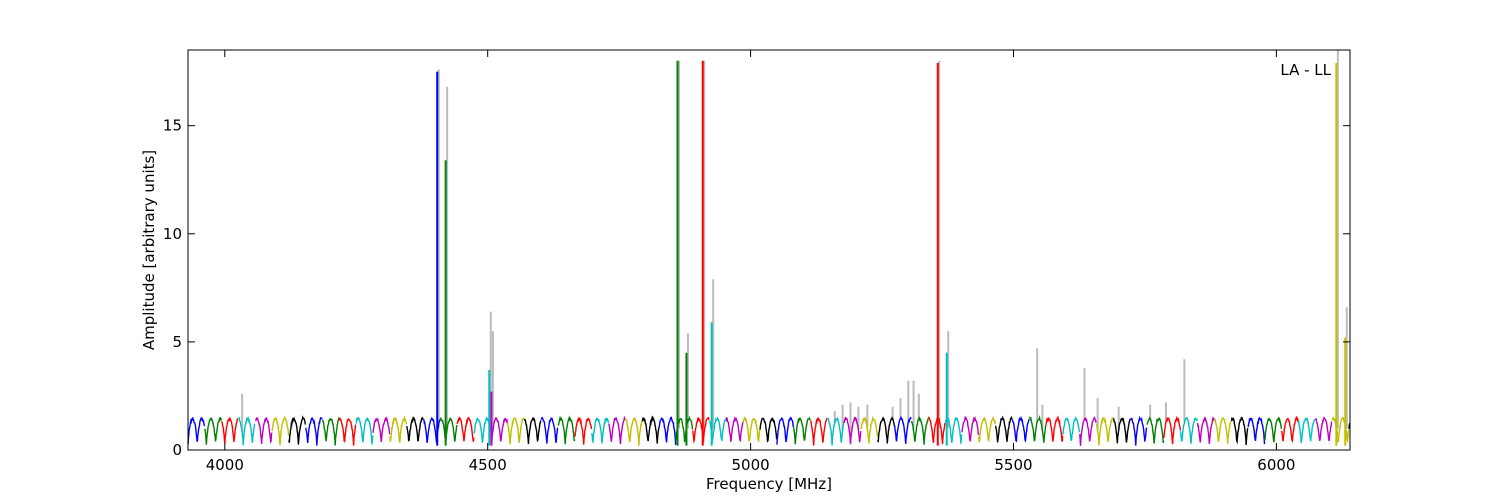 The image size is (1500, 500). Describe the element at coordinates (172, 234) in the screenshot. I see `y-tick-label-10: 10` at that location.